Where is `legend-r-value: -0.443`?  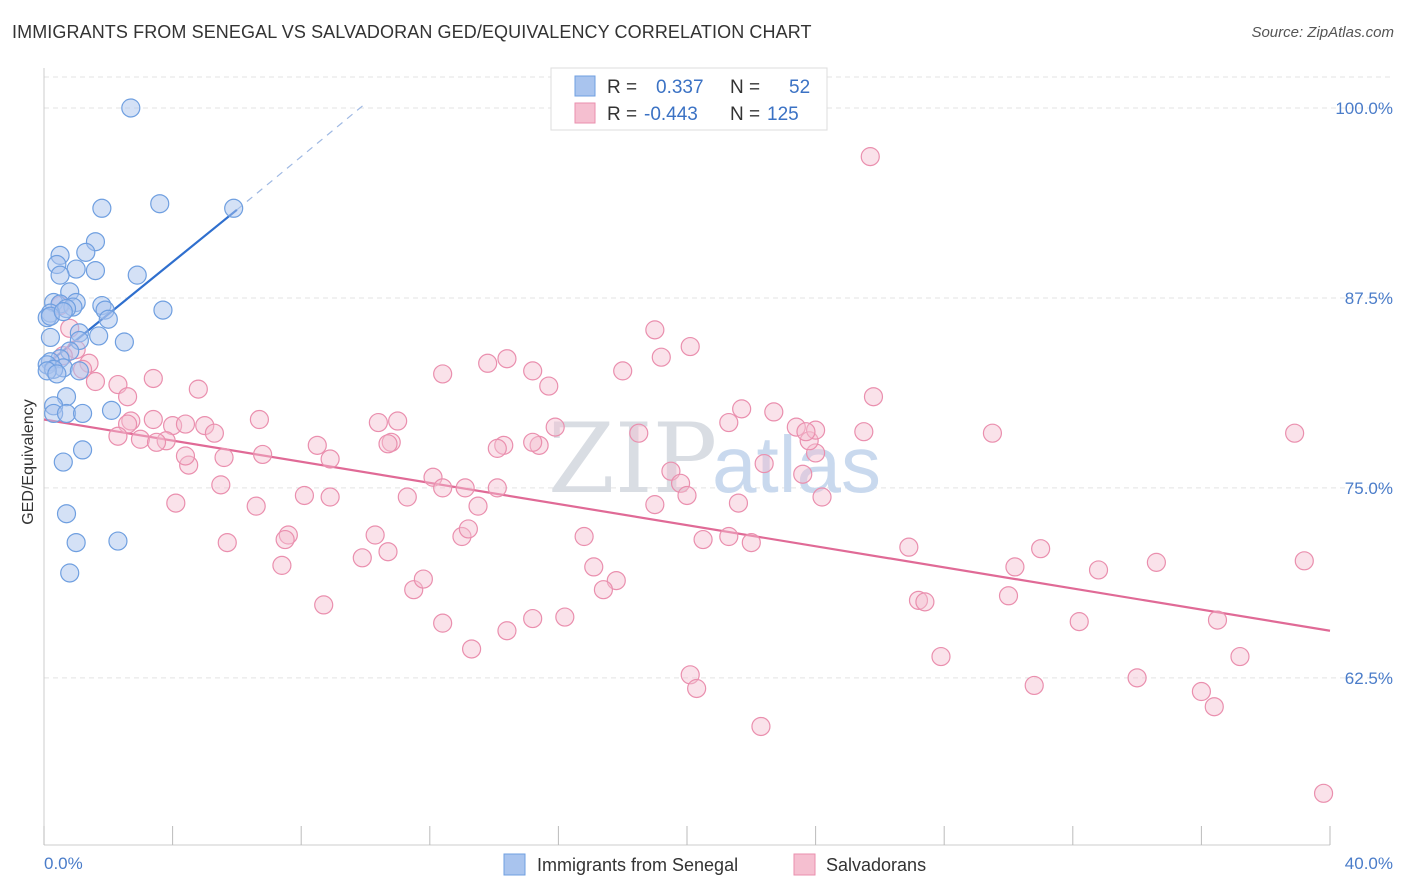
legend-r-value: -0.443 is located at coordinates (671, 114).